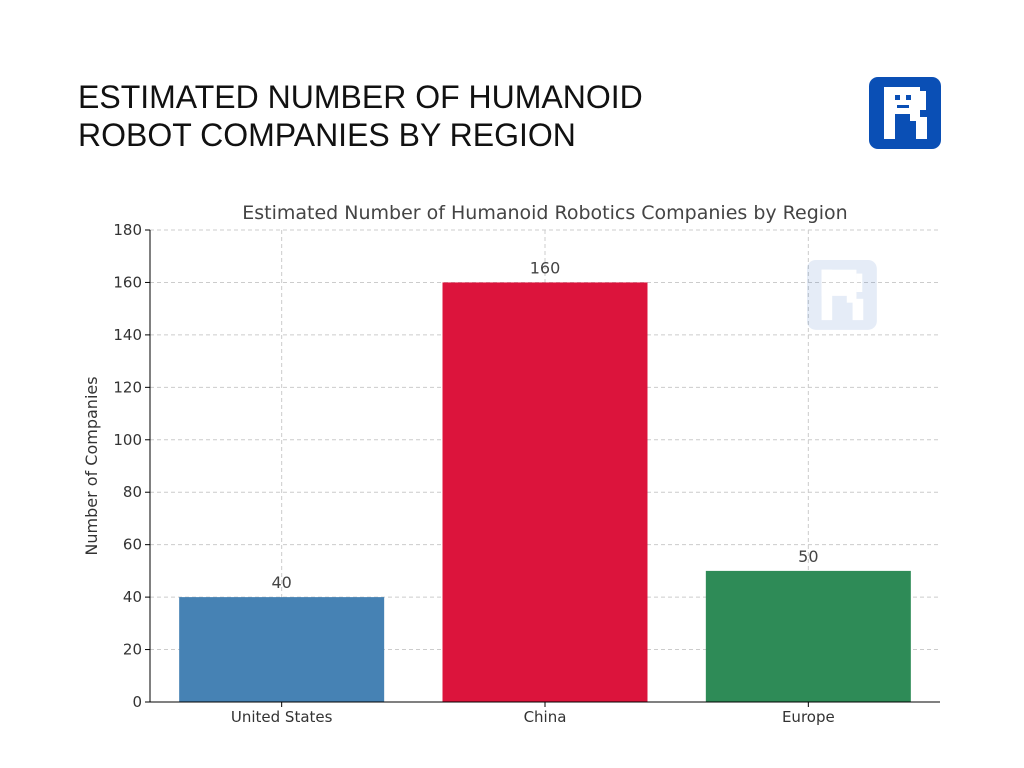 Image resolution: width=1024 pixels, height=768 pixels. What do you see at coordinates (808, 717) in the screenshot?
I see `x-tick-label: Europe` at bounding box center [808, 717].